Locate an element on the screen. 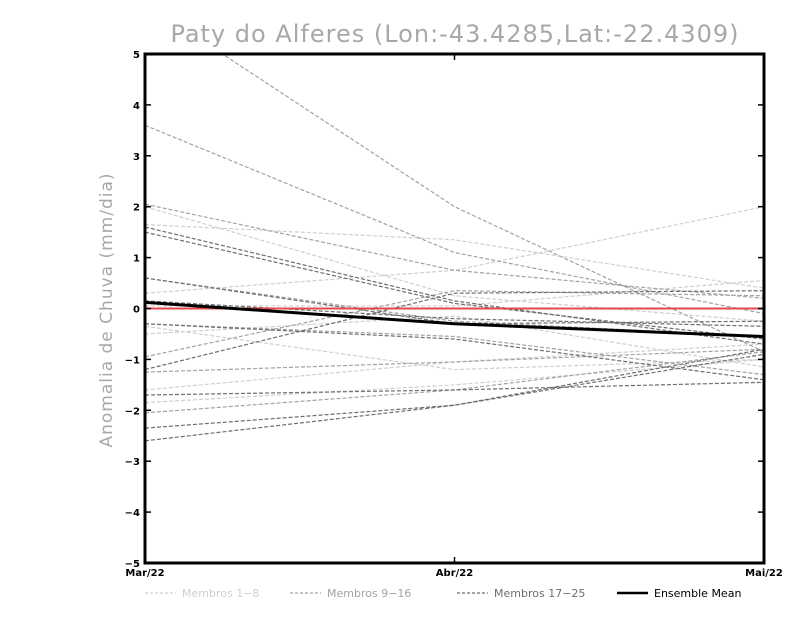 This screenshot has height=618, width=800. x-tick-label: Mai/22 is located at coordinates (764, 573).